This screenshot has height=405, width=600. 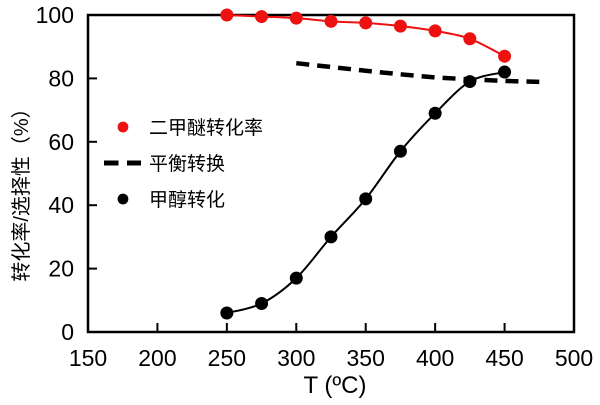 What do you see at coordinates (61, 205) in the screenshot?
I see `y-tick-label: 40` at bounding box center [61, 205].